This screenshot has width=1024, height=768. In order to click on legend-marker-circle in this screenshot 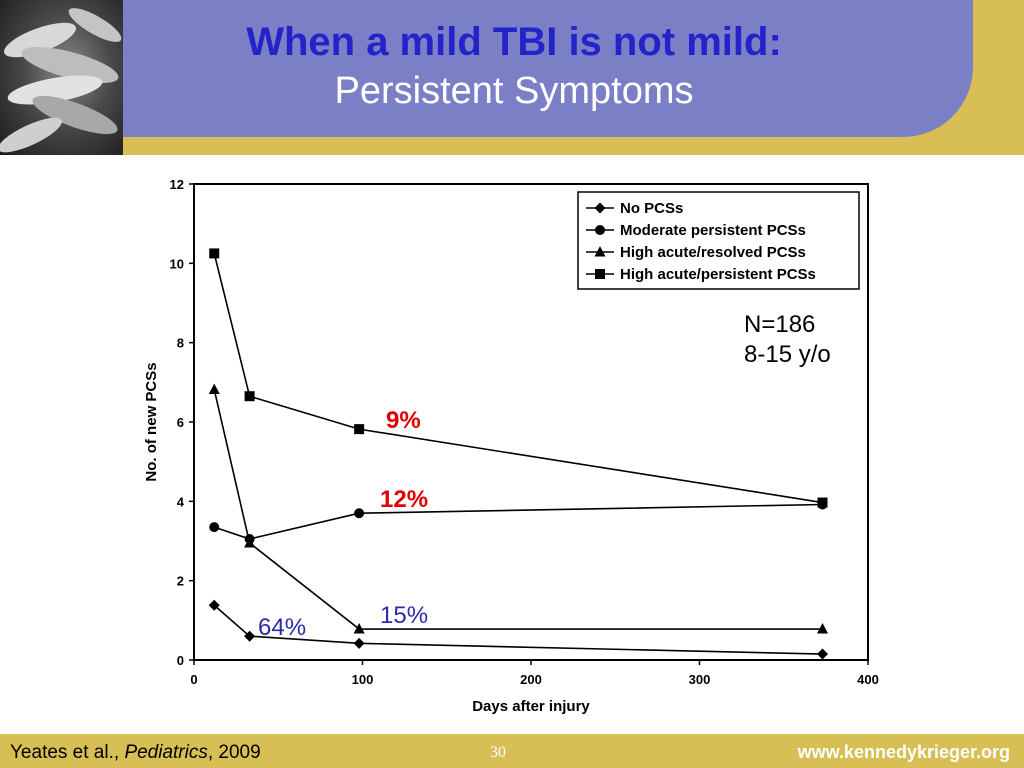, I will do `click(600, 230)`.